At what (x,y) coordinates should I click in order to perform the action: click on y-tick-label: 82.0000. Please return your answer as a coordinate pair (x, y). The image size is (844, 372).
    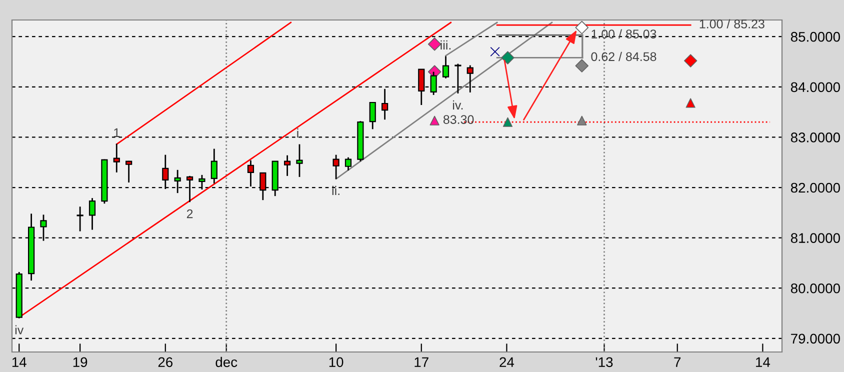
    Looking at the image, I should click on (815, 187).